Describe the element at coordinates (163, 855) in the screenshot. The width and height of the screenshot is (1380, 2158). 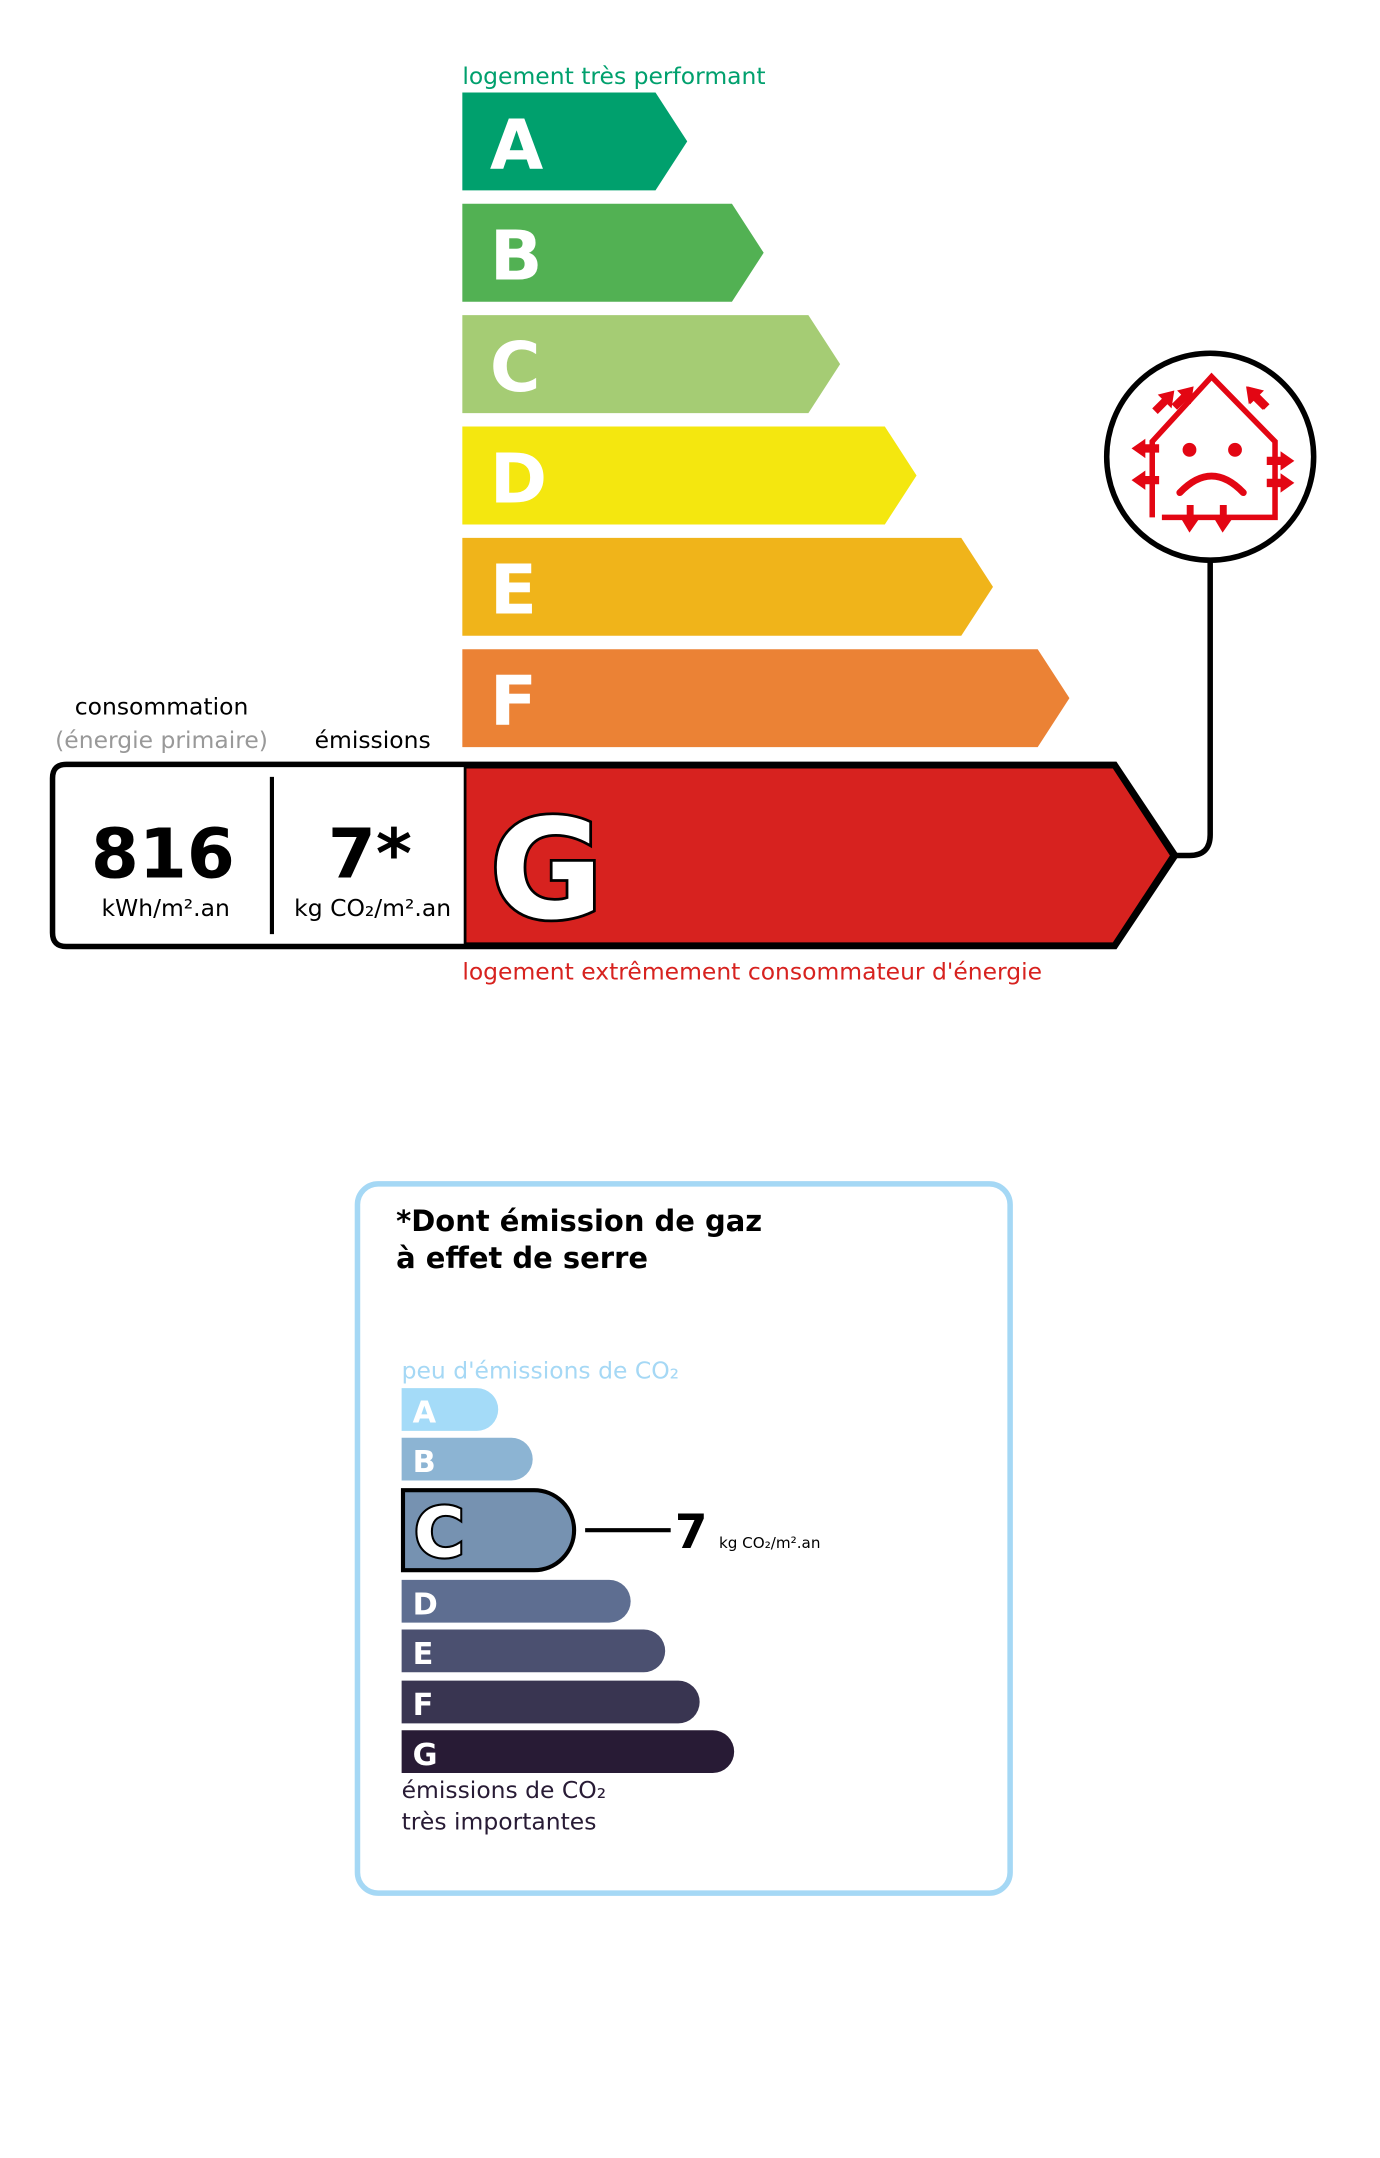
I see `consumption-value: 816` at that location.